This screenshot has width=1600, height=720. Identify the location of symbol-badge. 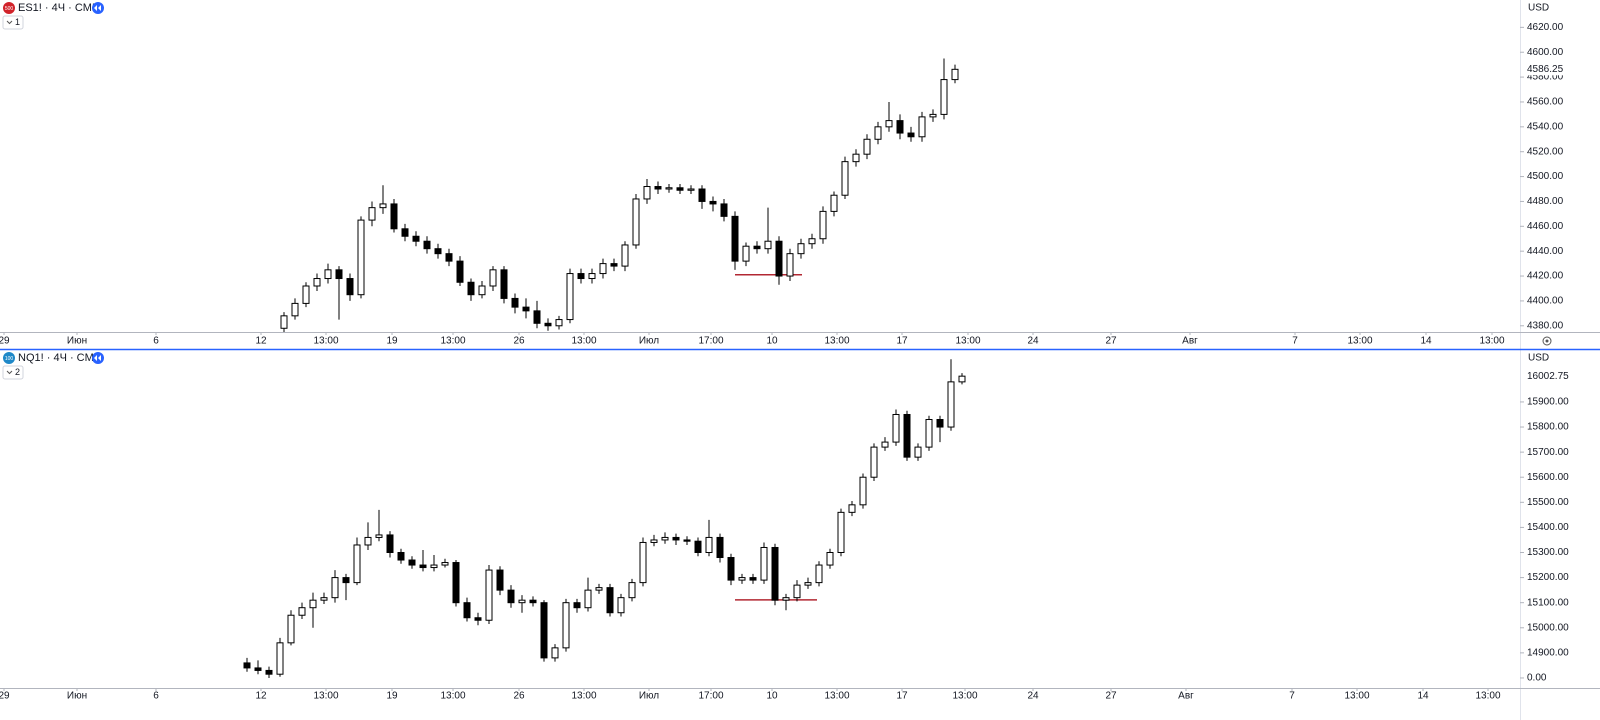
(9, 358).